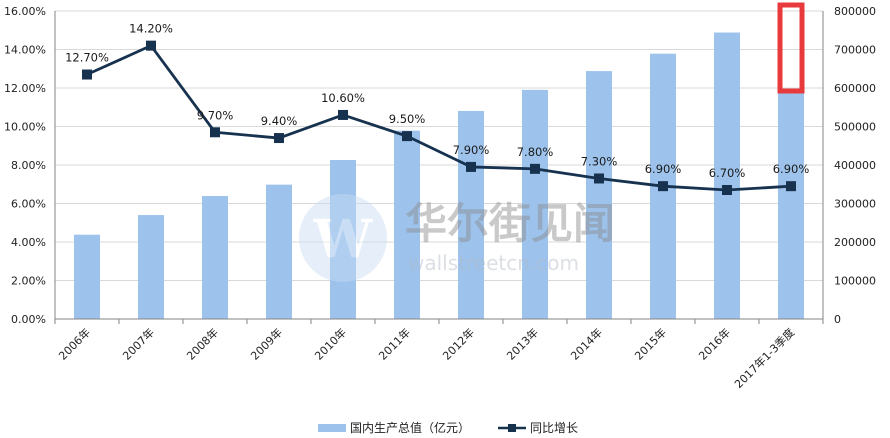 The image size is (890, 438). I want to click on right-axis-tick-label: 700000, so click(855, 50).